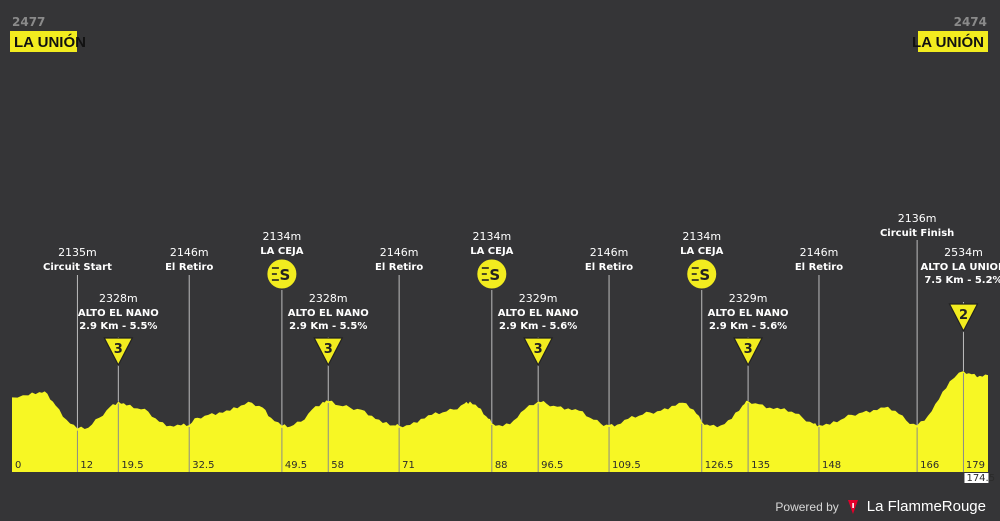 The image size is (1000, 521). What do you see at coordinates (86, 465) in the screenshot?
I see `km-label: 12` at bounding box center [86, 465].